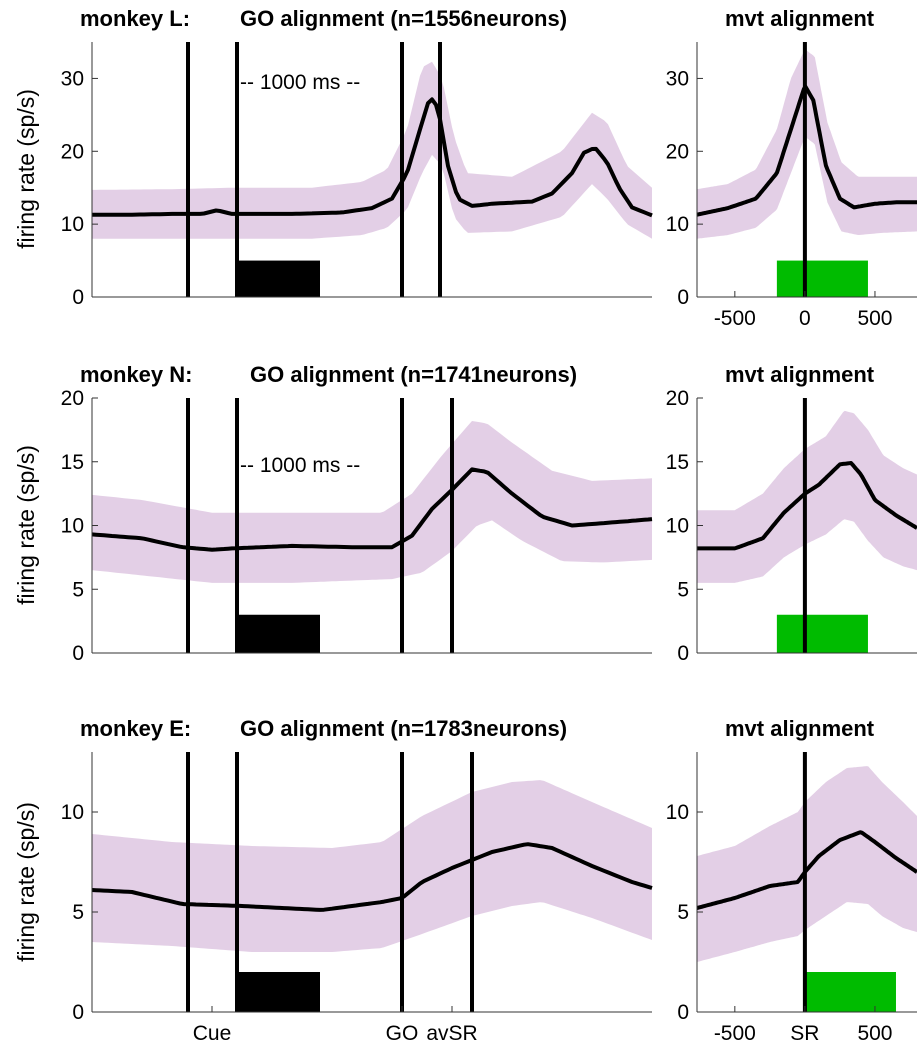 The width and height of the screenshot is (917, 1049). Describe the element at coordinates (804, 1033) in the screenshot. I see `x-tick-label: SR` at that location.